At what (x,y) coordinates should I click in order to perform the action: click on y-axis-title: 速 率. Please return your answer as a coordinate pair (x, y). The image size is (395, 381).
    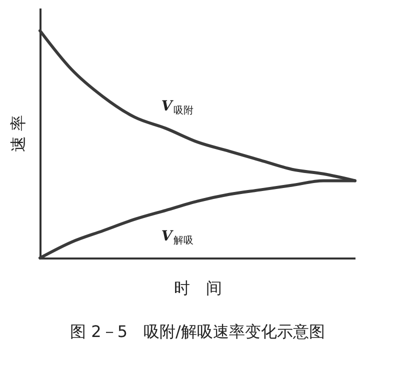
    Looking at the image, I should click on (18, 133).